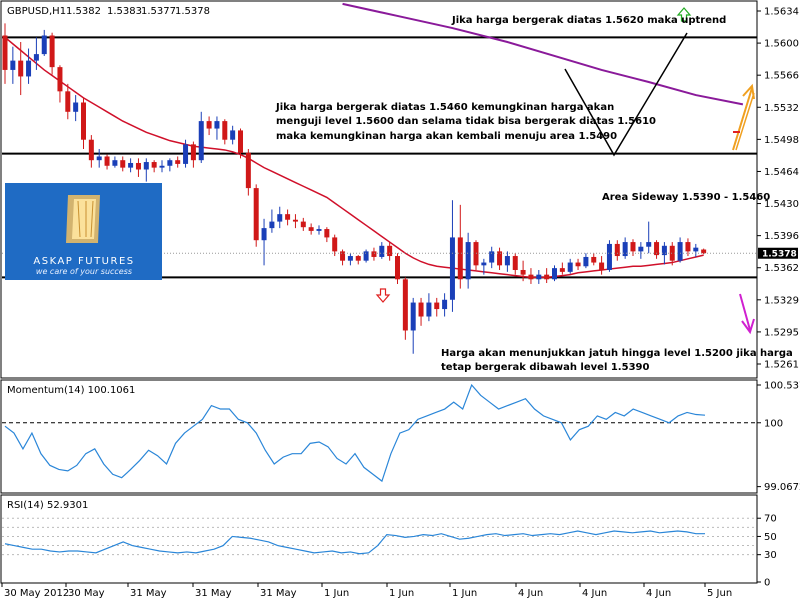  What do you see at coordinates (770, 555) in the screenshot?
I see `rsi-tick-label: 30` at bounding box center [770, 555].